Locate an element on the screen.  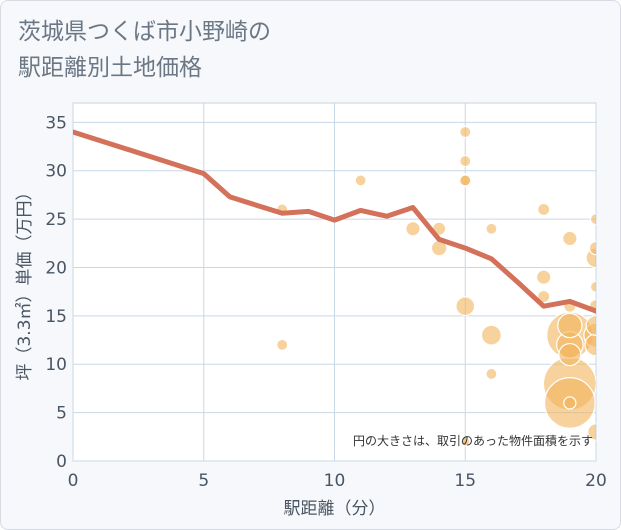
y-tick-label: 15 is located at coordinates (56, 317).